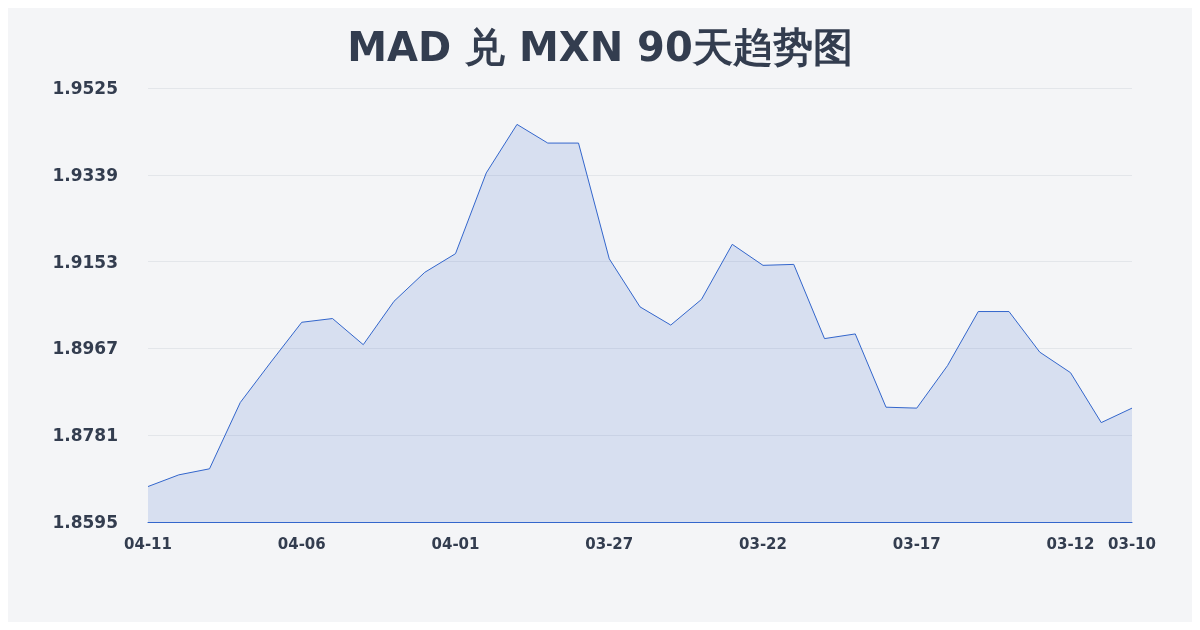 Image resolution: width=1200 pixels, height=630 pixels. Describe the element at coordinates (85, 348) in the screenshot. I see `y-tick-label: 1.8967` at that location.